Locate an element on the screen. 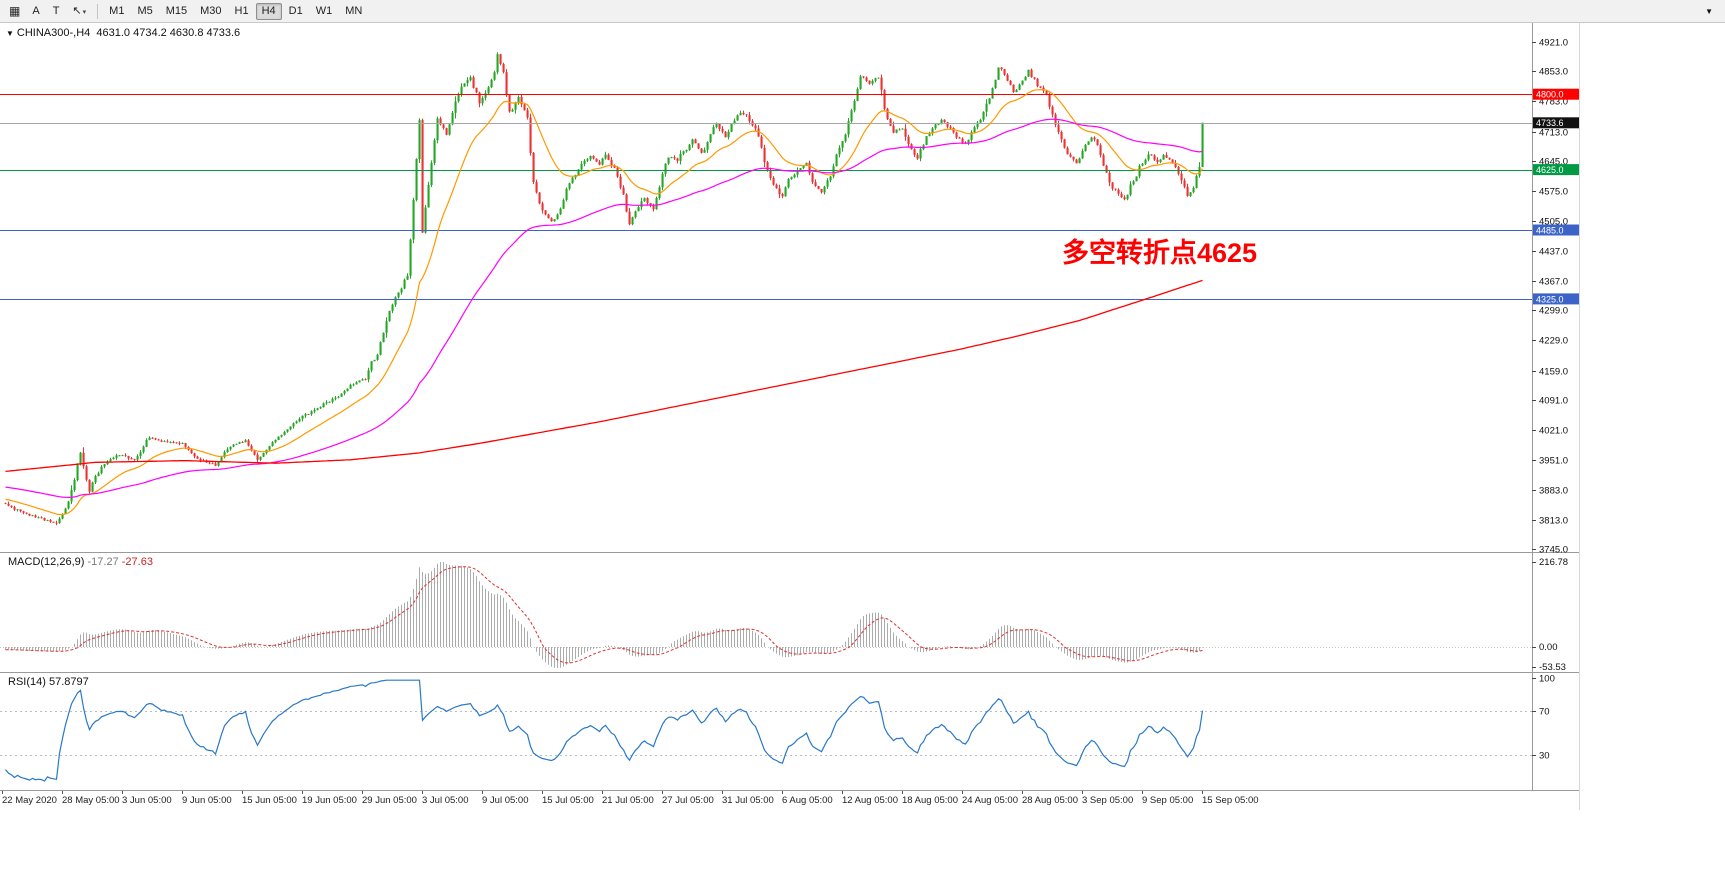 Image resolution: width=1725 pixels, height=889 pixels. price-tag-label: 4325.0 is located at coordinates (1550, 299).